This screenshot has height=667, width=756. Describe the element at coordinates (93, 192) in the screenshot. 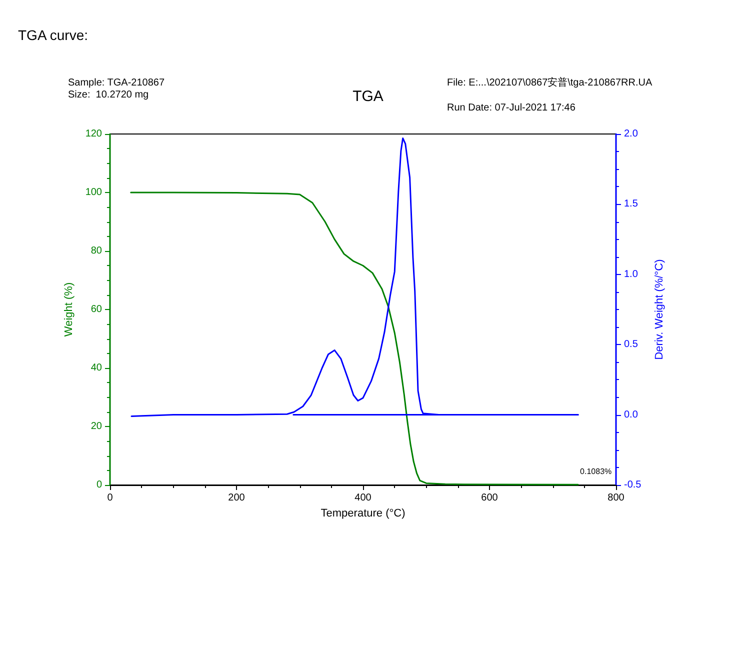

I see `y-tick-label: 100` at that location.